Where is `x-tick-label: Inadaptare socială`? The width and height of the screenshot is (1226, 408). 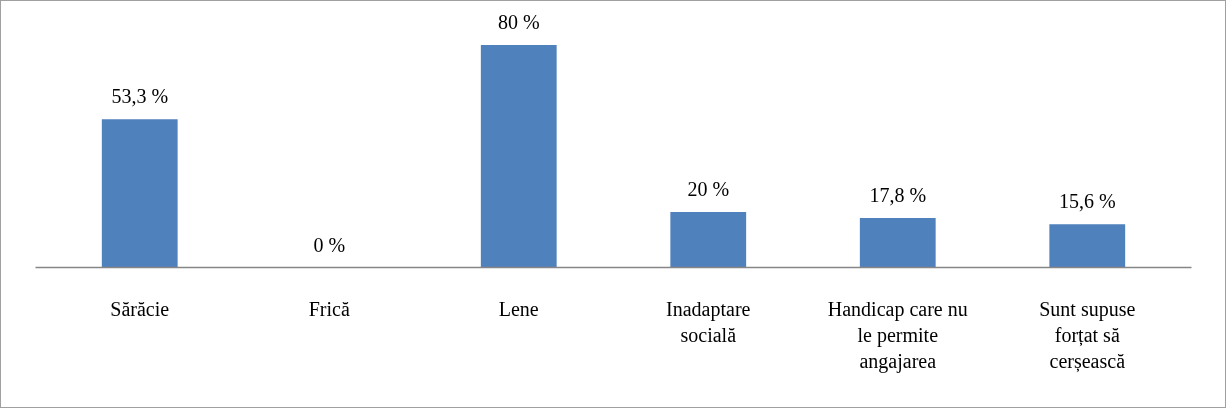
x-tick-label: Inadaptare socială is located at coordinates (708, 321).